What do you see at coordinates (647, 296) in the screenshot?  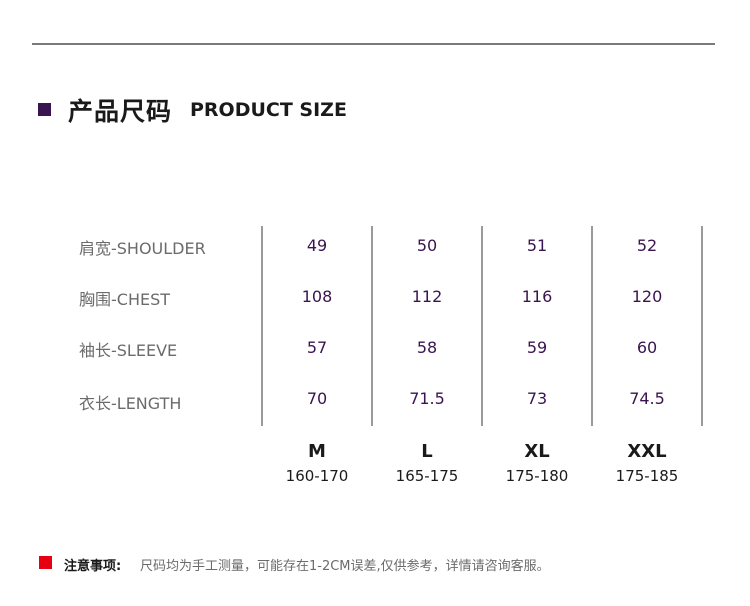 I see `cell-chest-xxl: 120` at bounding box center [647, 296].